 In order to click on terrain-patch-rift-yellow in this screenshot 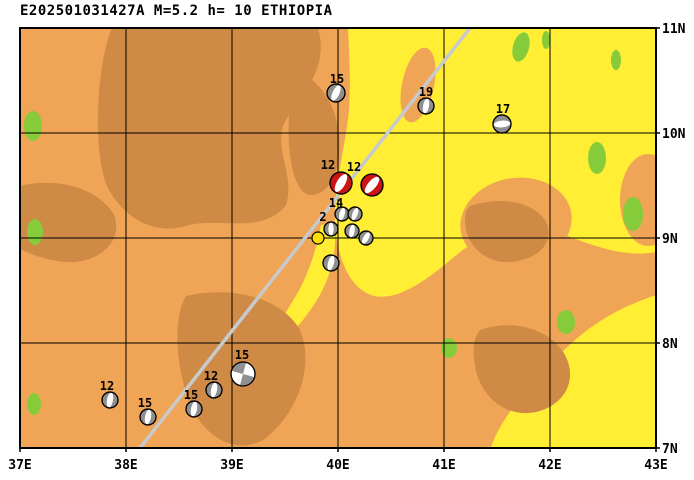, I will do `click(306, 280)`.